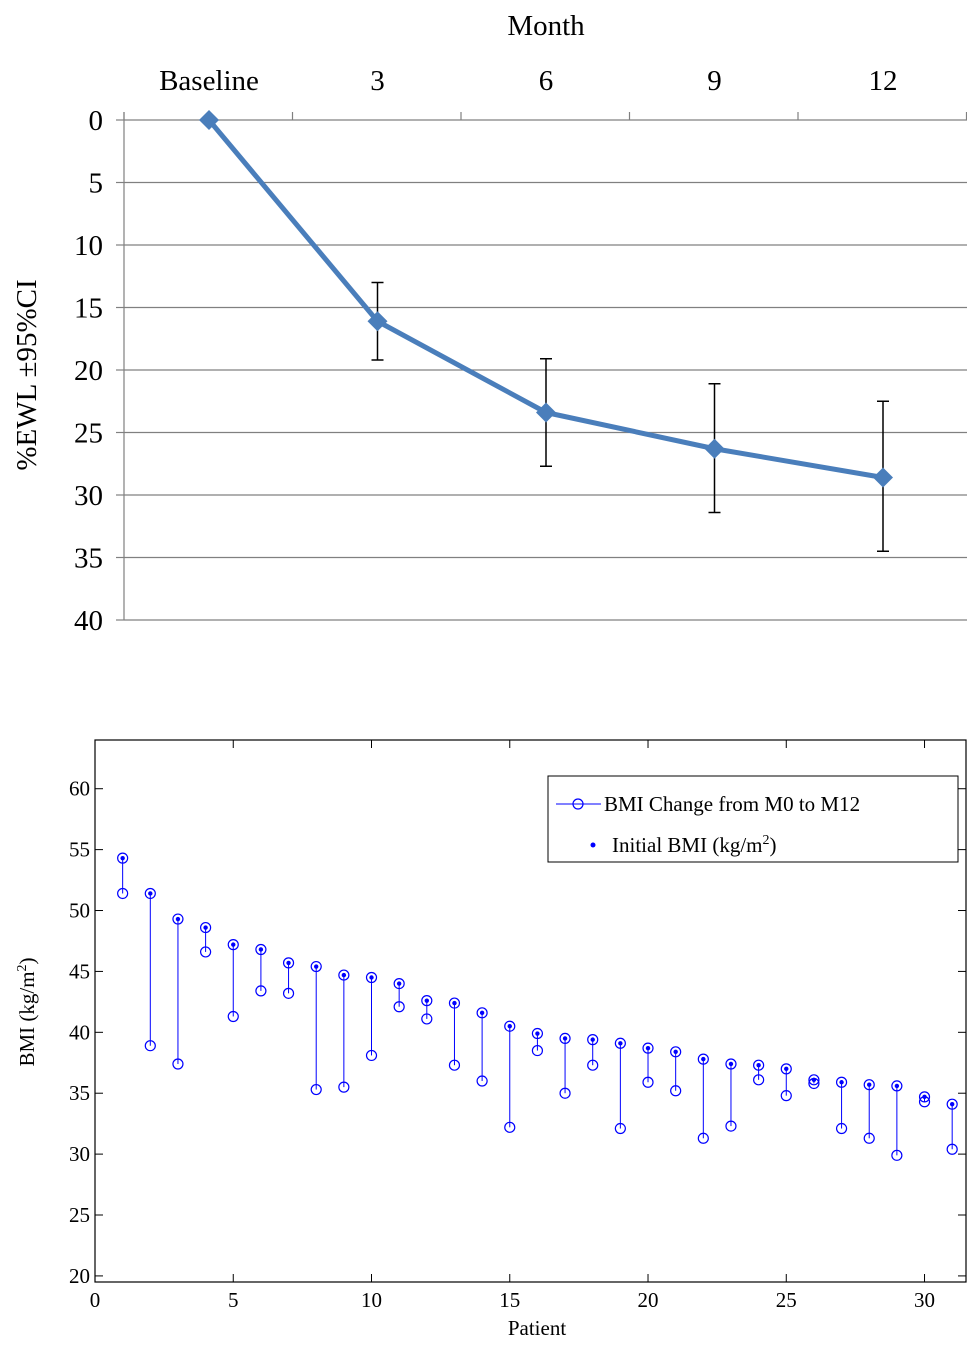 The width and height of the screenshot is (967, 1347). I want to click on bmi-x-tick-label-10: 10, so click(371, 1300).